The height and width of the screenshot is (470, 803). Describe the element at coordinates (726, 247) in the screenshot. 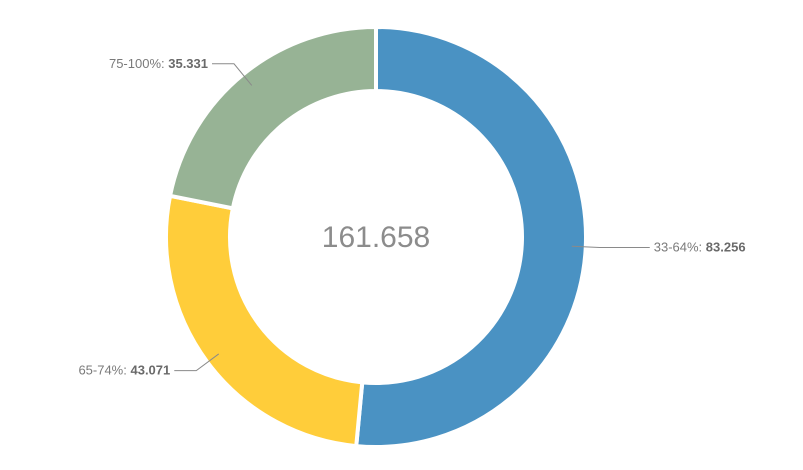

I see `slice-label-value: 83.256` at that location.